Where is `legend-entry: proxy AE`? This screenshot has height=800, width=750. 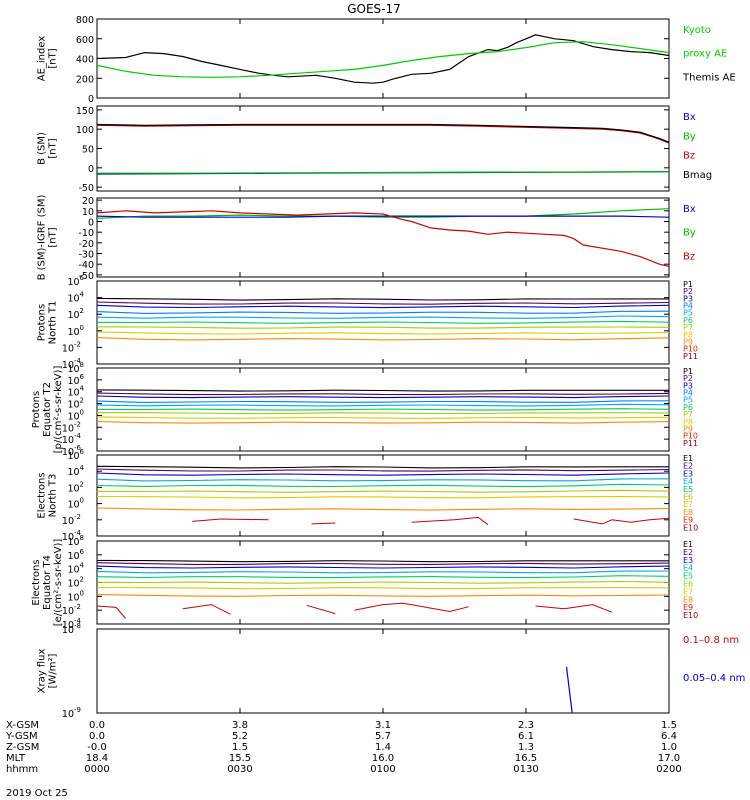
legend-entry: proxy AE is located at coordinates (705, 54).